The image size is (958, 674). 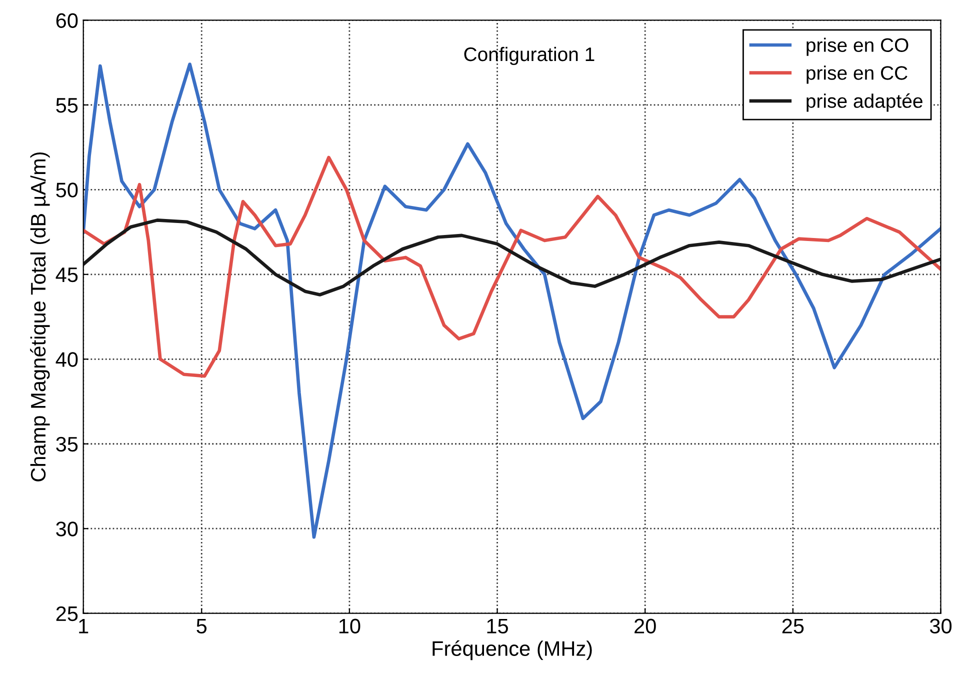 I want to click on x-tick-label: 15, so click(x=497, y=626).